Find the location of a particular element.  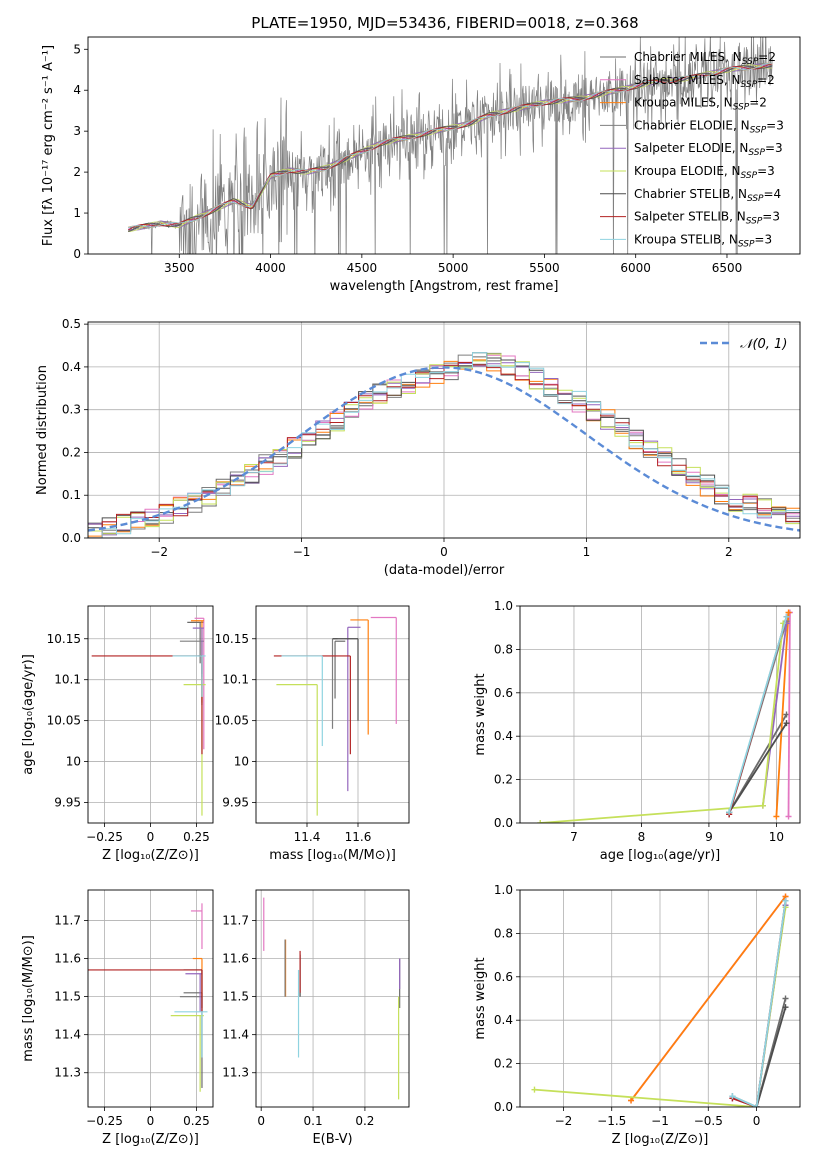

x-tick-label: −0.5 is located at coordinates (708, 1121).